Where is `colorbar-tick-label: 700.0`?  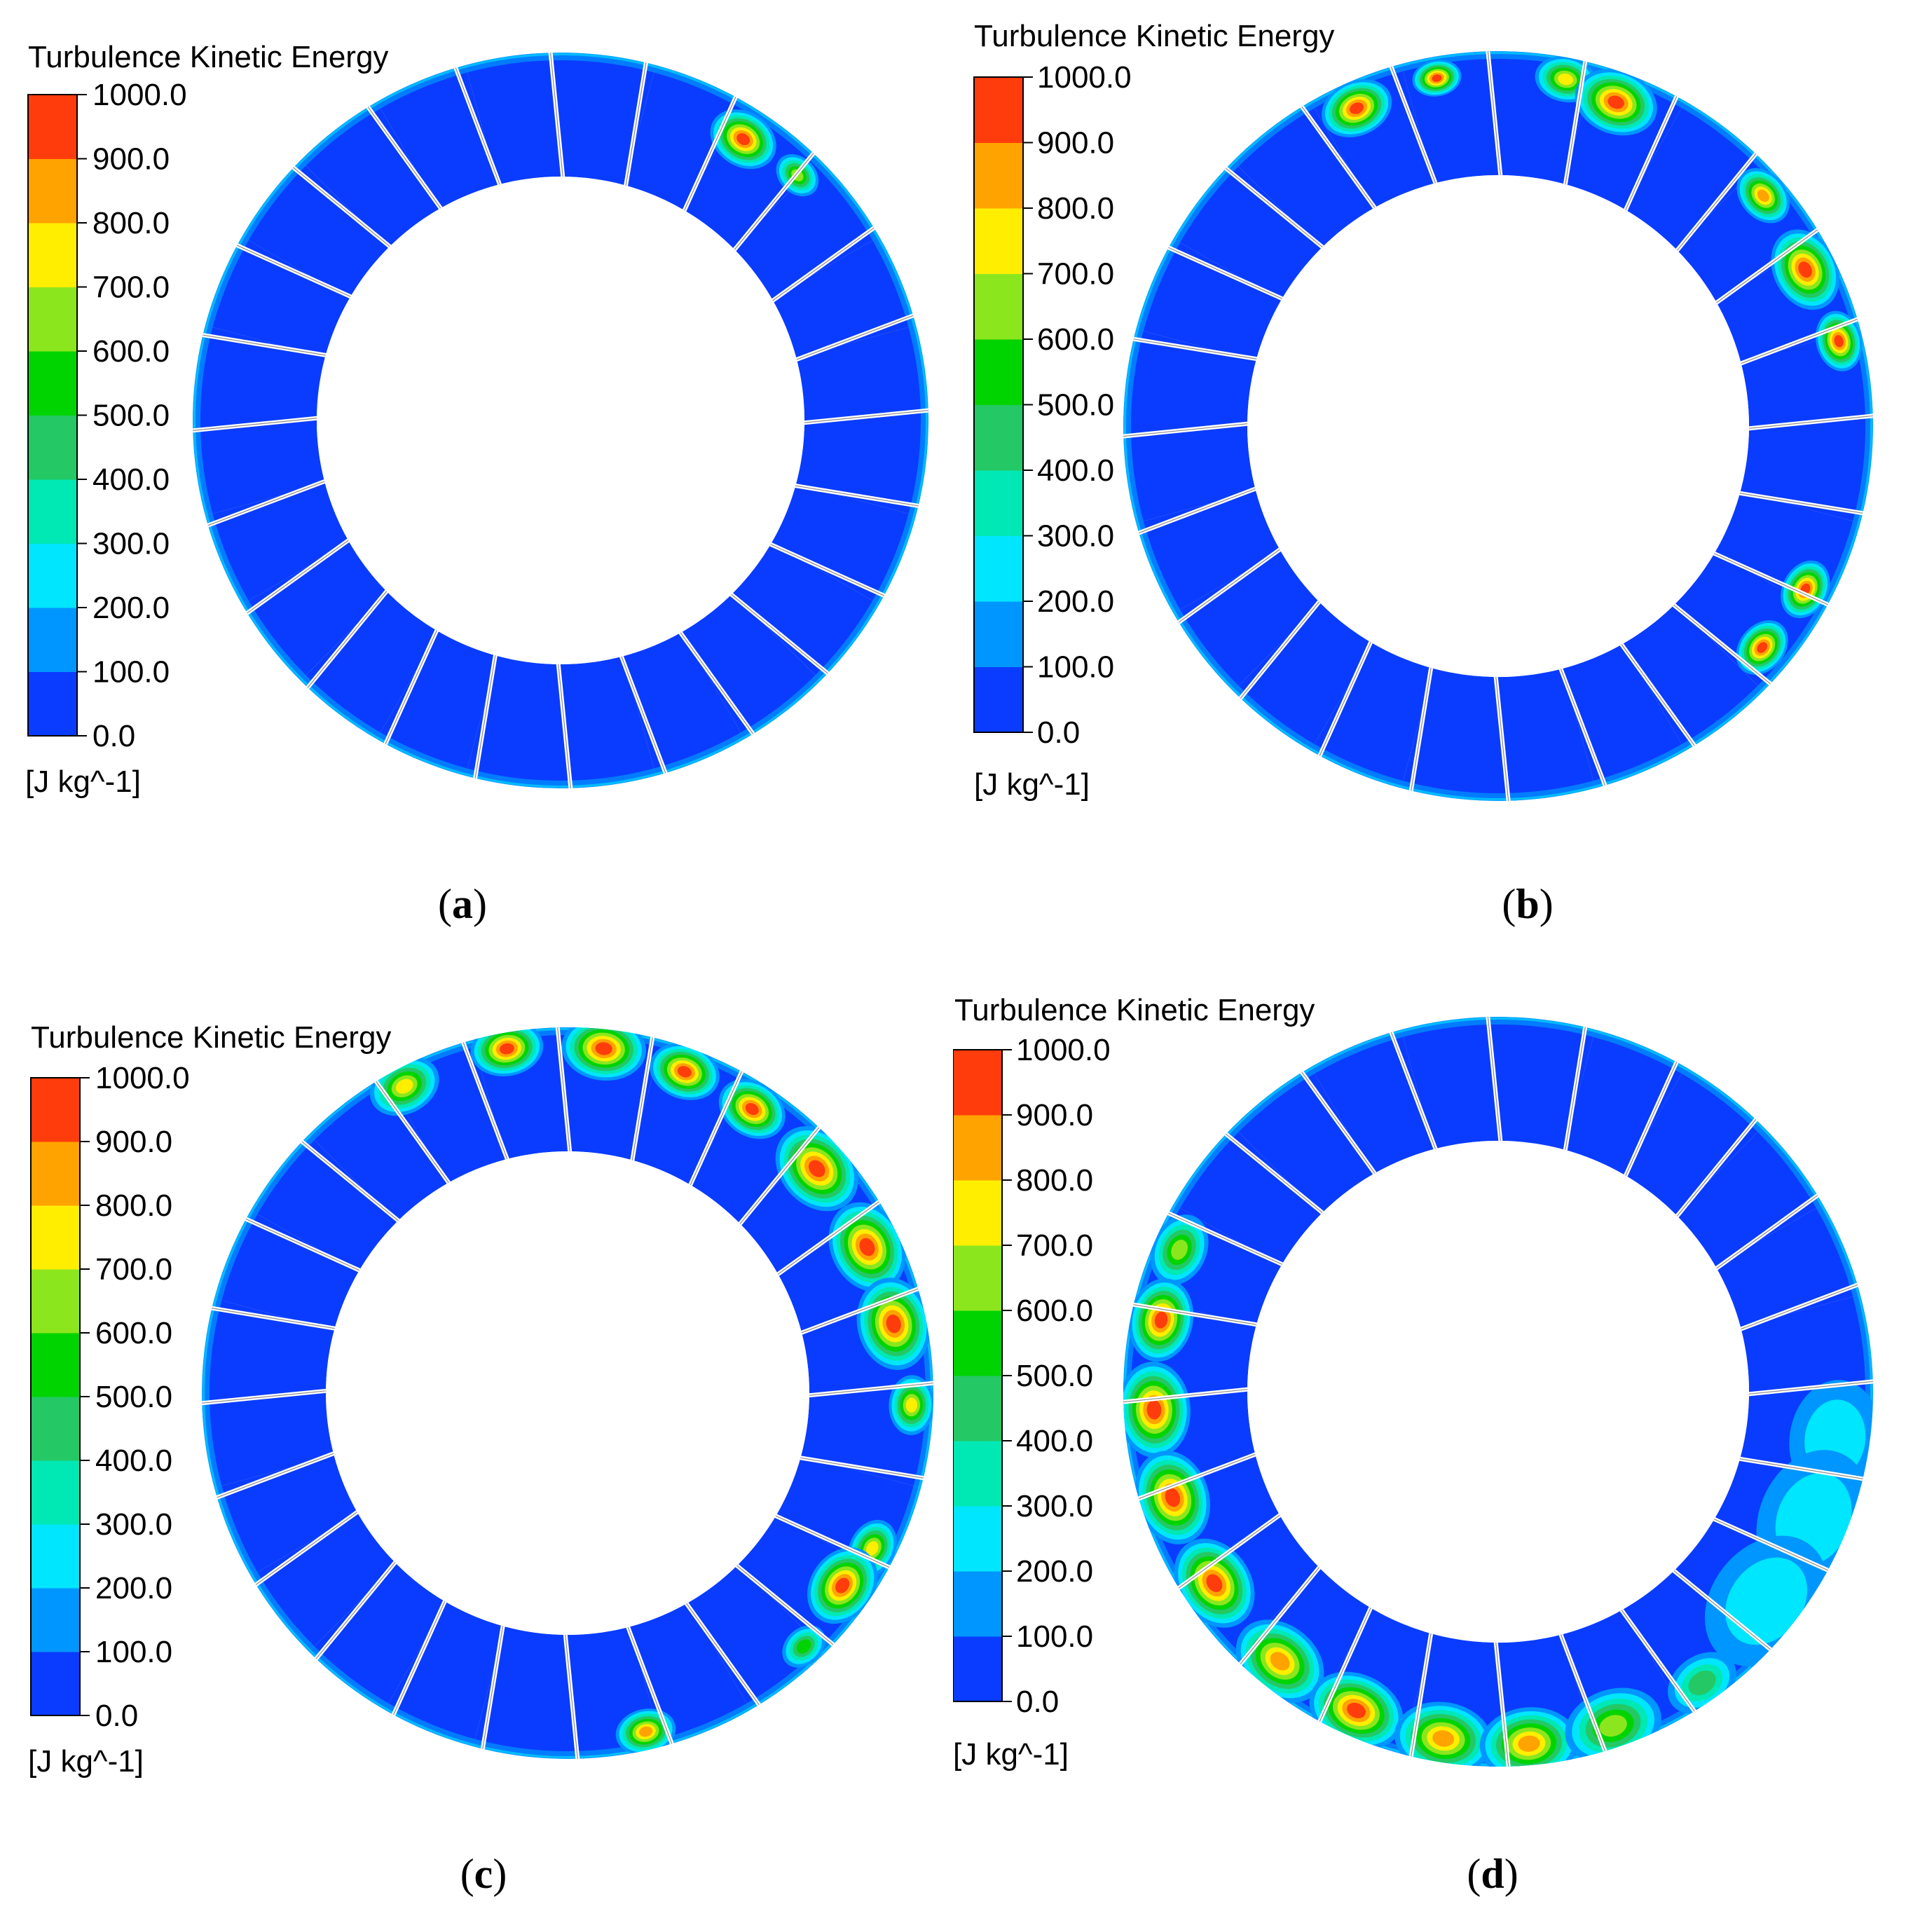
colorbar-tick-label: 700.0 is located at coordinates (131, 287).